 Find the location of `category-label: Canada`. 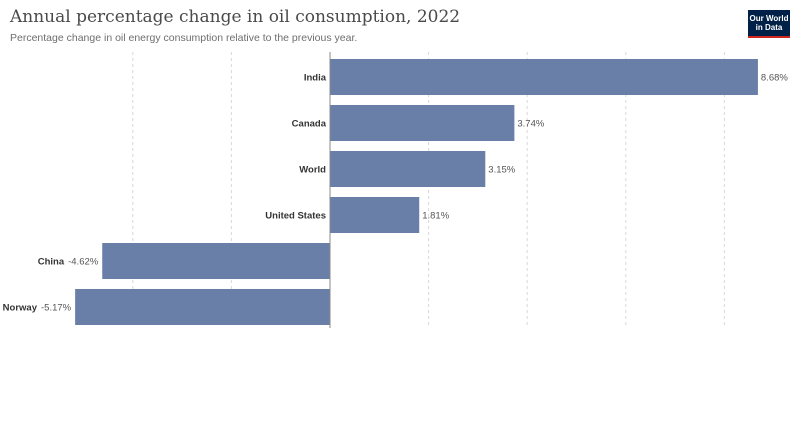

category-label: Canada is located at coordinates (309, 124).